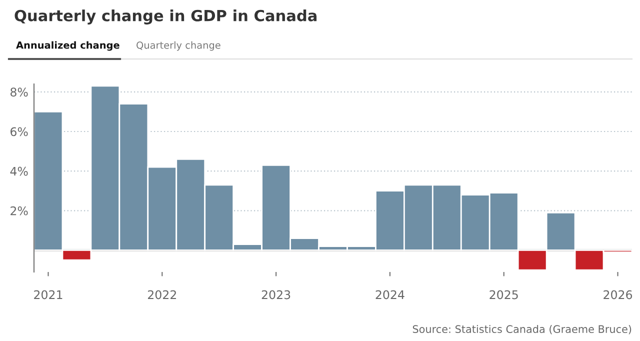 The width and height of the screenshot is (640, 341). Describe the element at coordinates (48, 295) in the screenshot. I see `x-tick-label: 2021` at that location.